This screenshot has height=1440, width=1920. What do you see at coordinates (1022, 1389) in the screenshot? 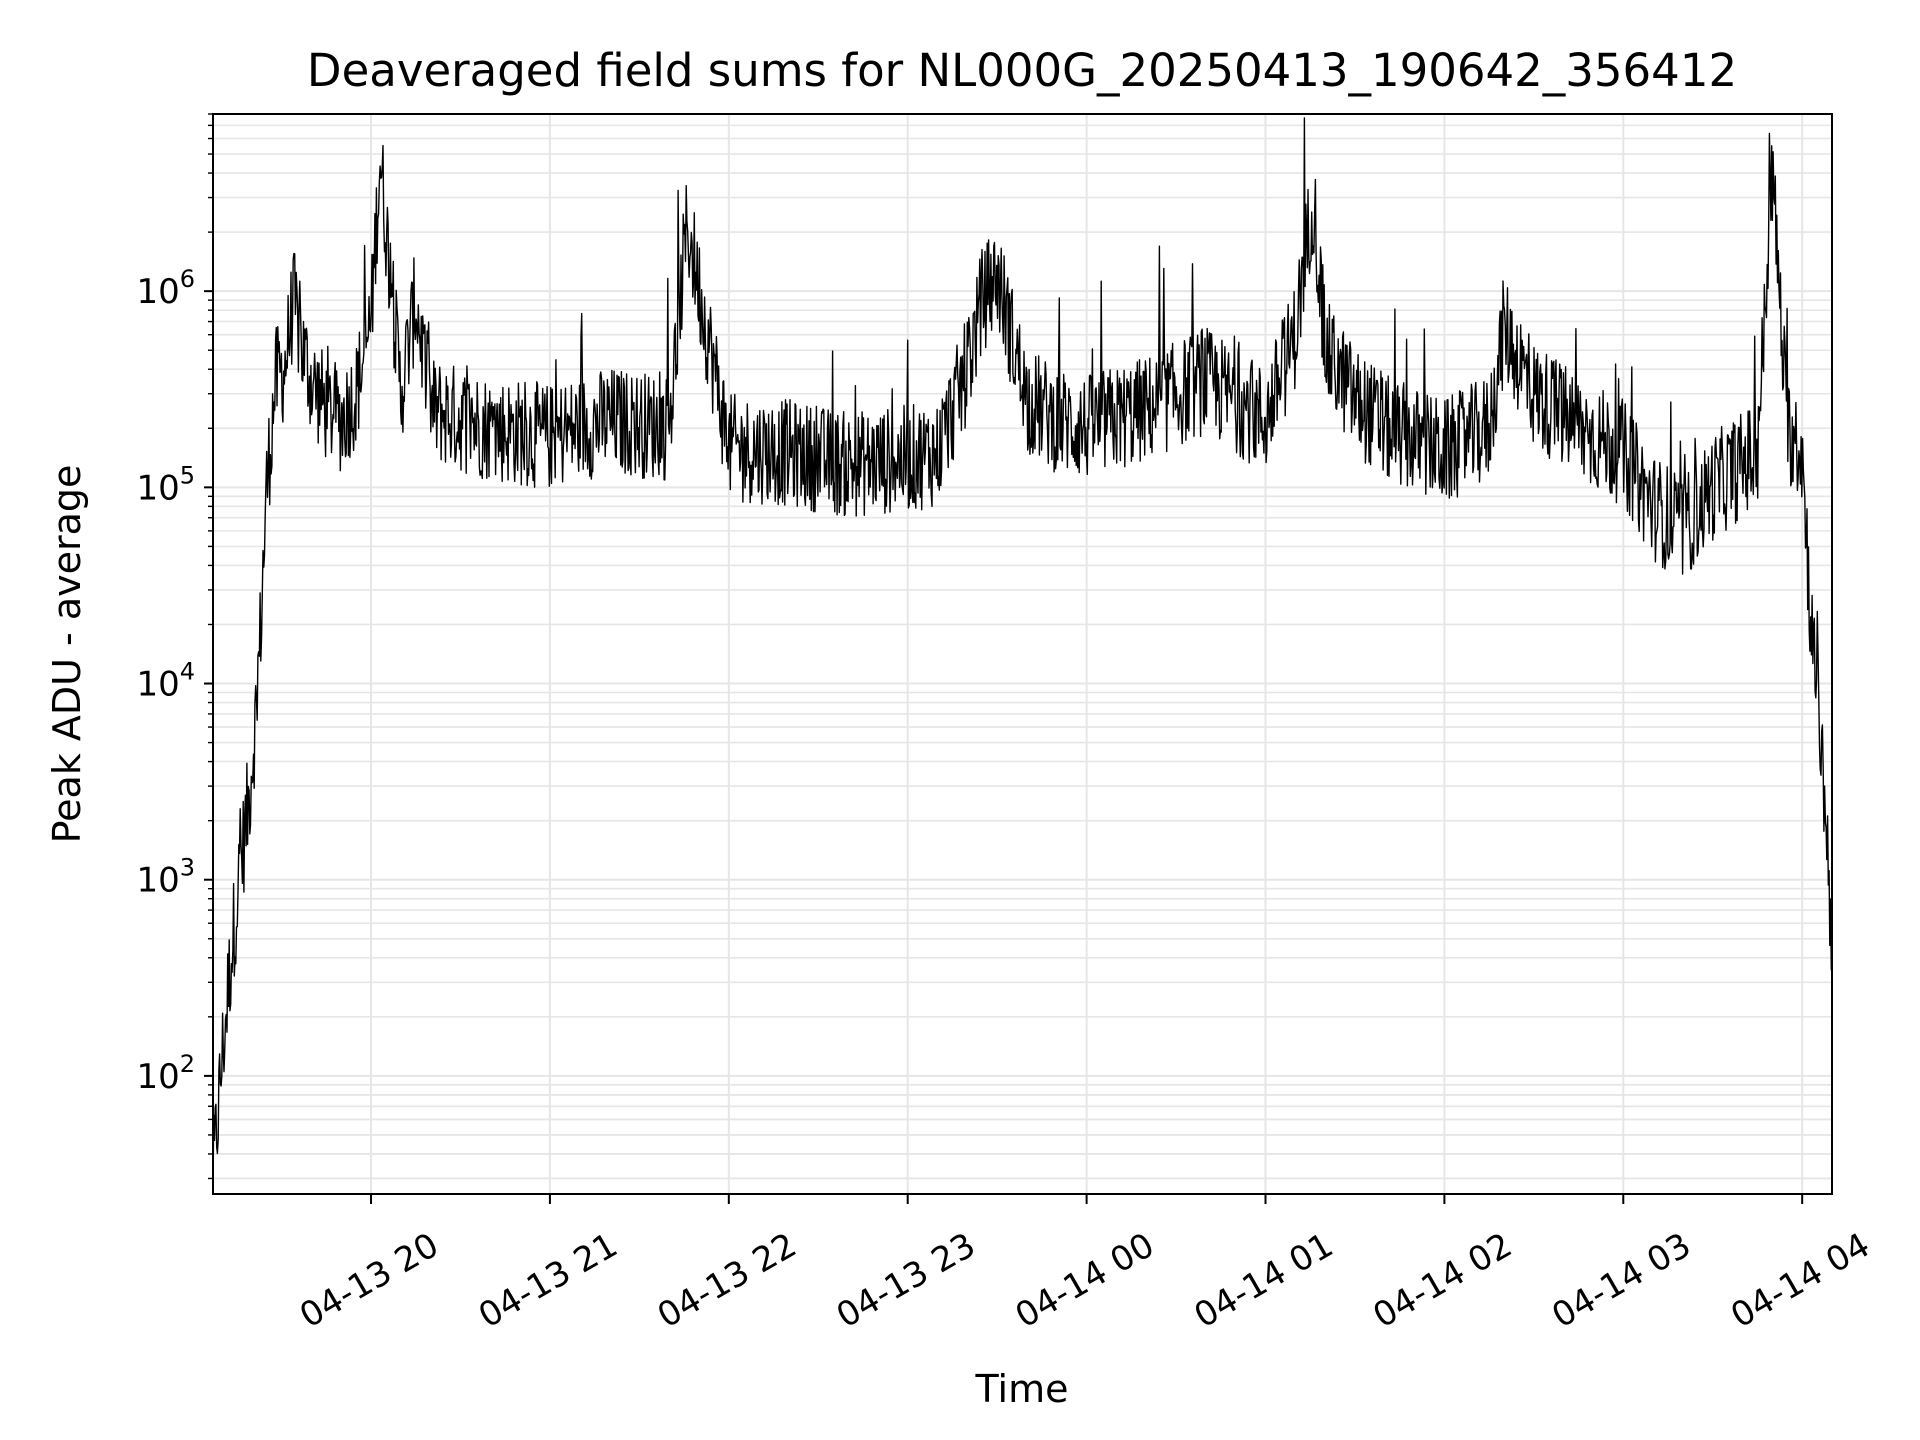
I see `x-axis-label: Time` at bounding box center [1022, 1389].